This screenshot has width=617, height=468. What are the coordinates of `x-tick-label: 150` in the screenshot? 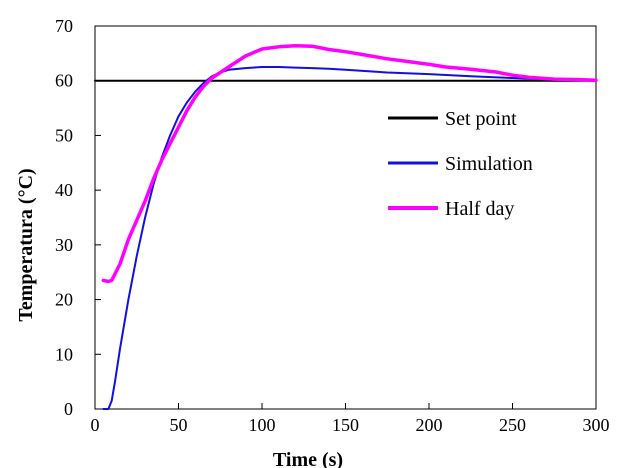 It's located at (345, 425).